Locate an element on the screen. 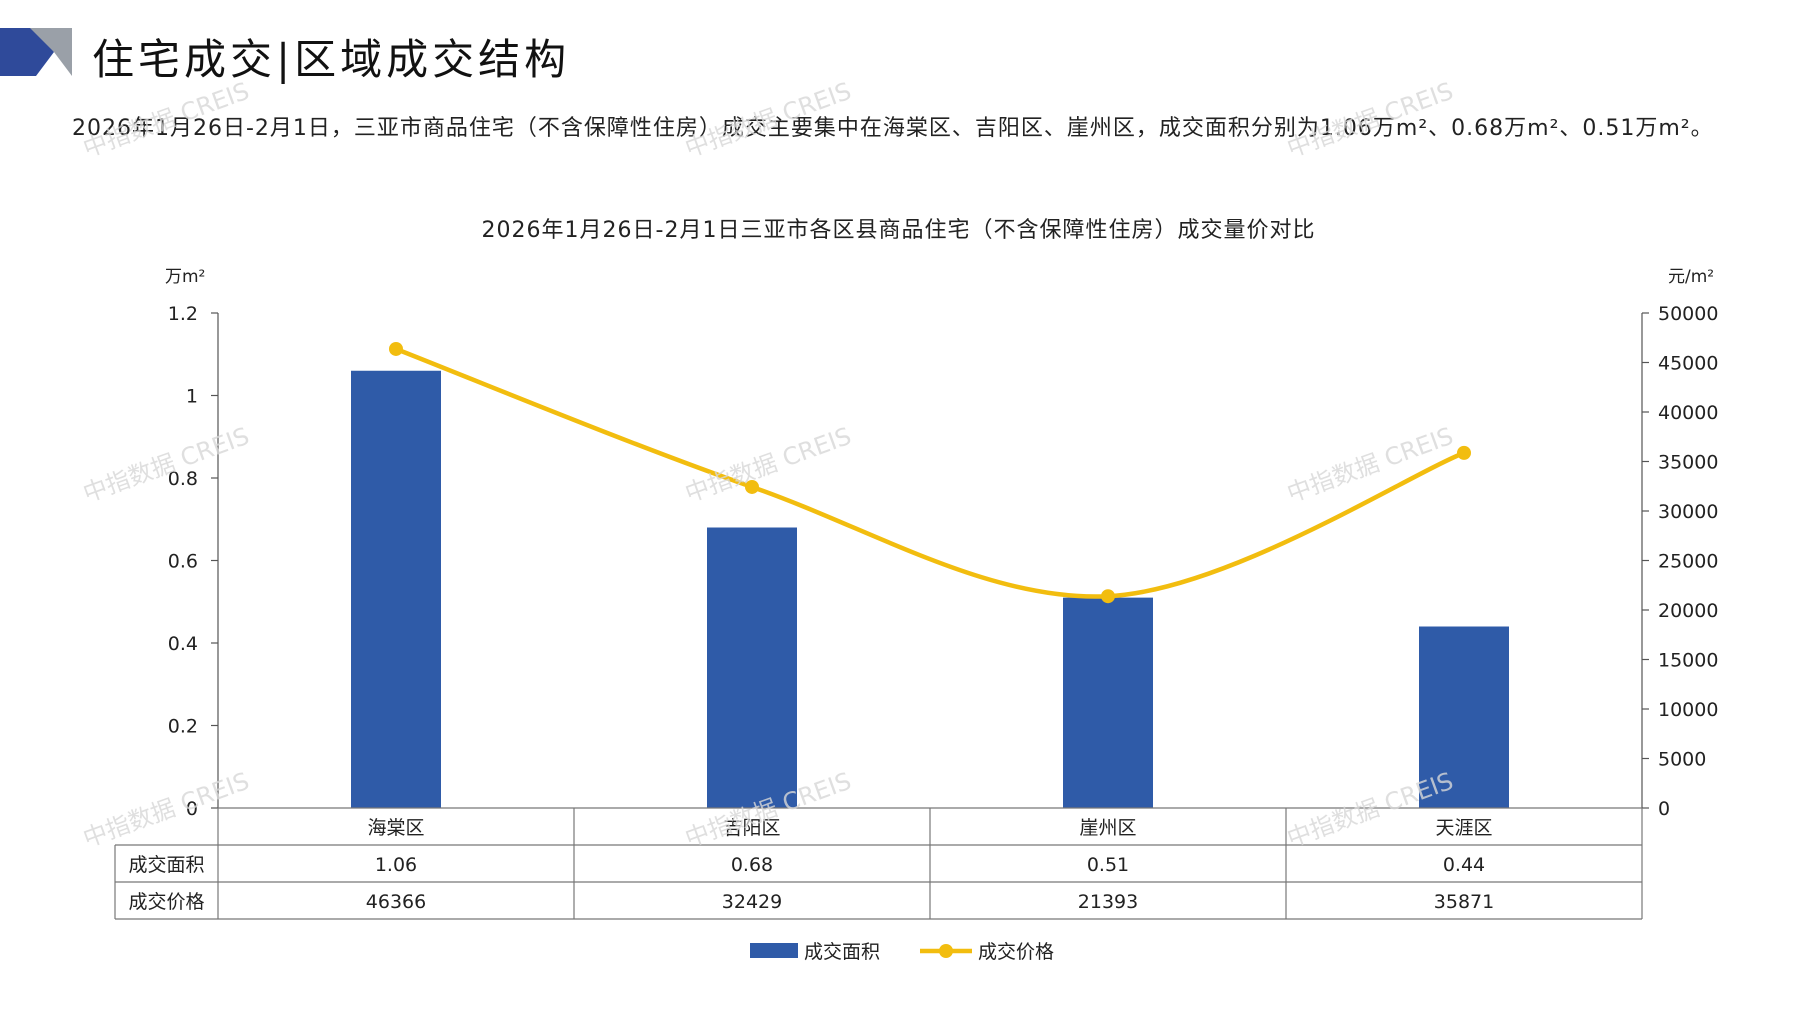  y-right-tick-label: 40000 is located at coordinates (1688, 413).